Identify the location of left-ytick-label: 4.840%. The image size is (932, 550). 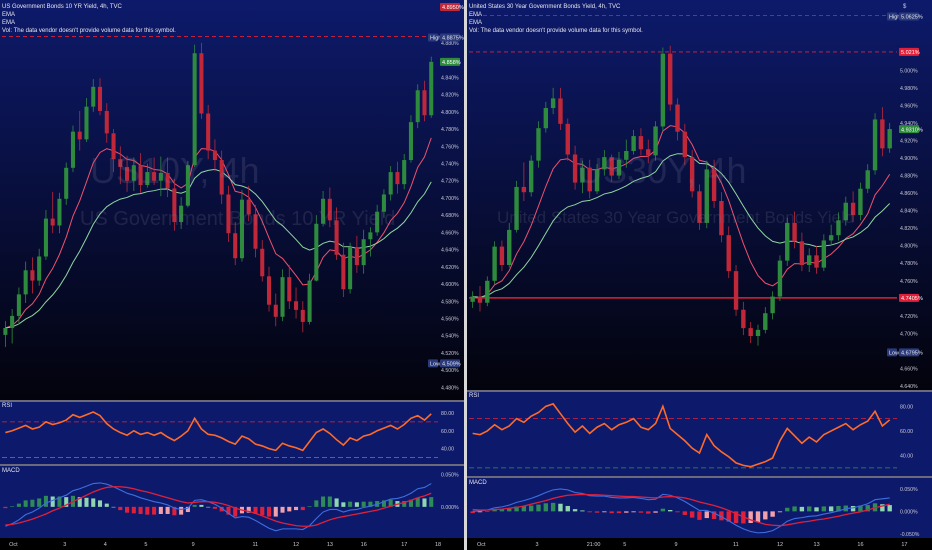
(450, 78).